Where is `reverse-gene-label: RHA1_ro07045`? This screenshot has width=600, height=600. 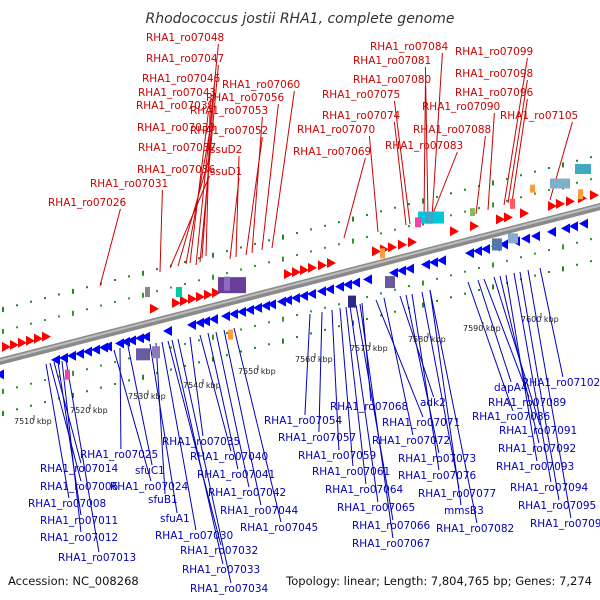 reverse-gene-label: RHA1_ro07045 is located at coordinates (279, 528).